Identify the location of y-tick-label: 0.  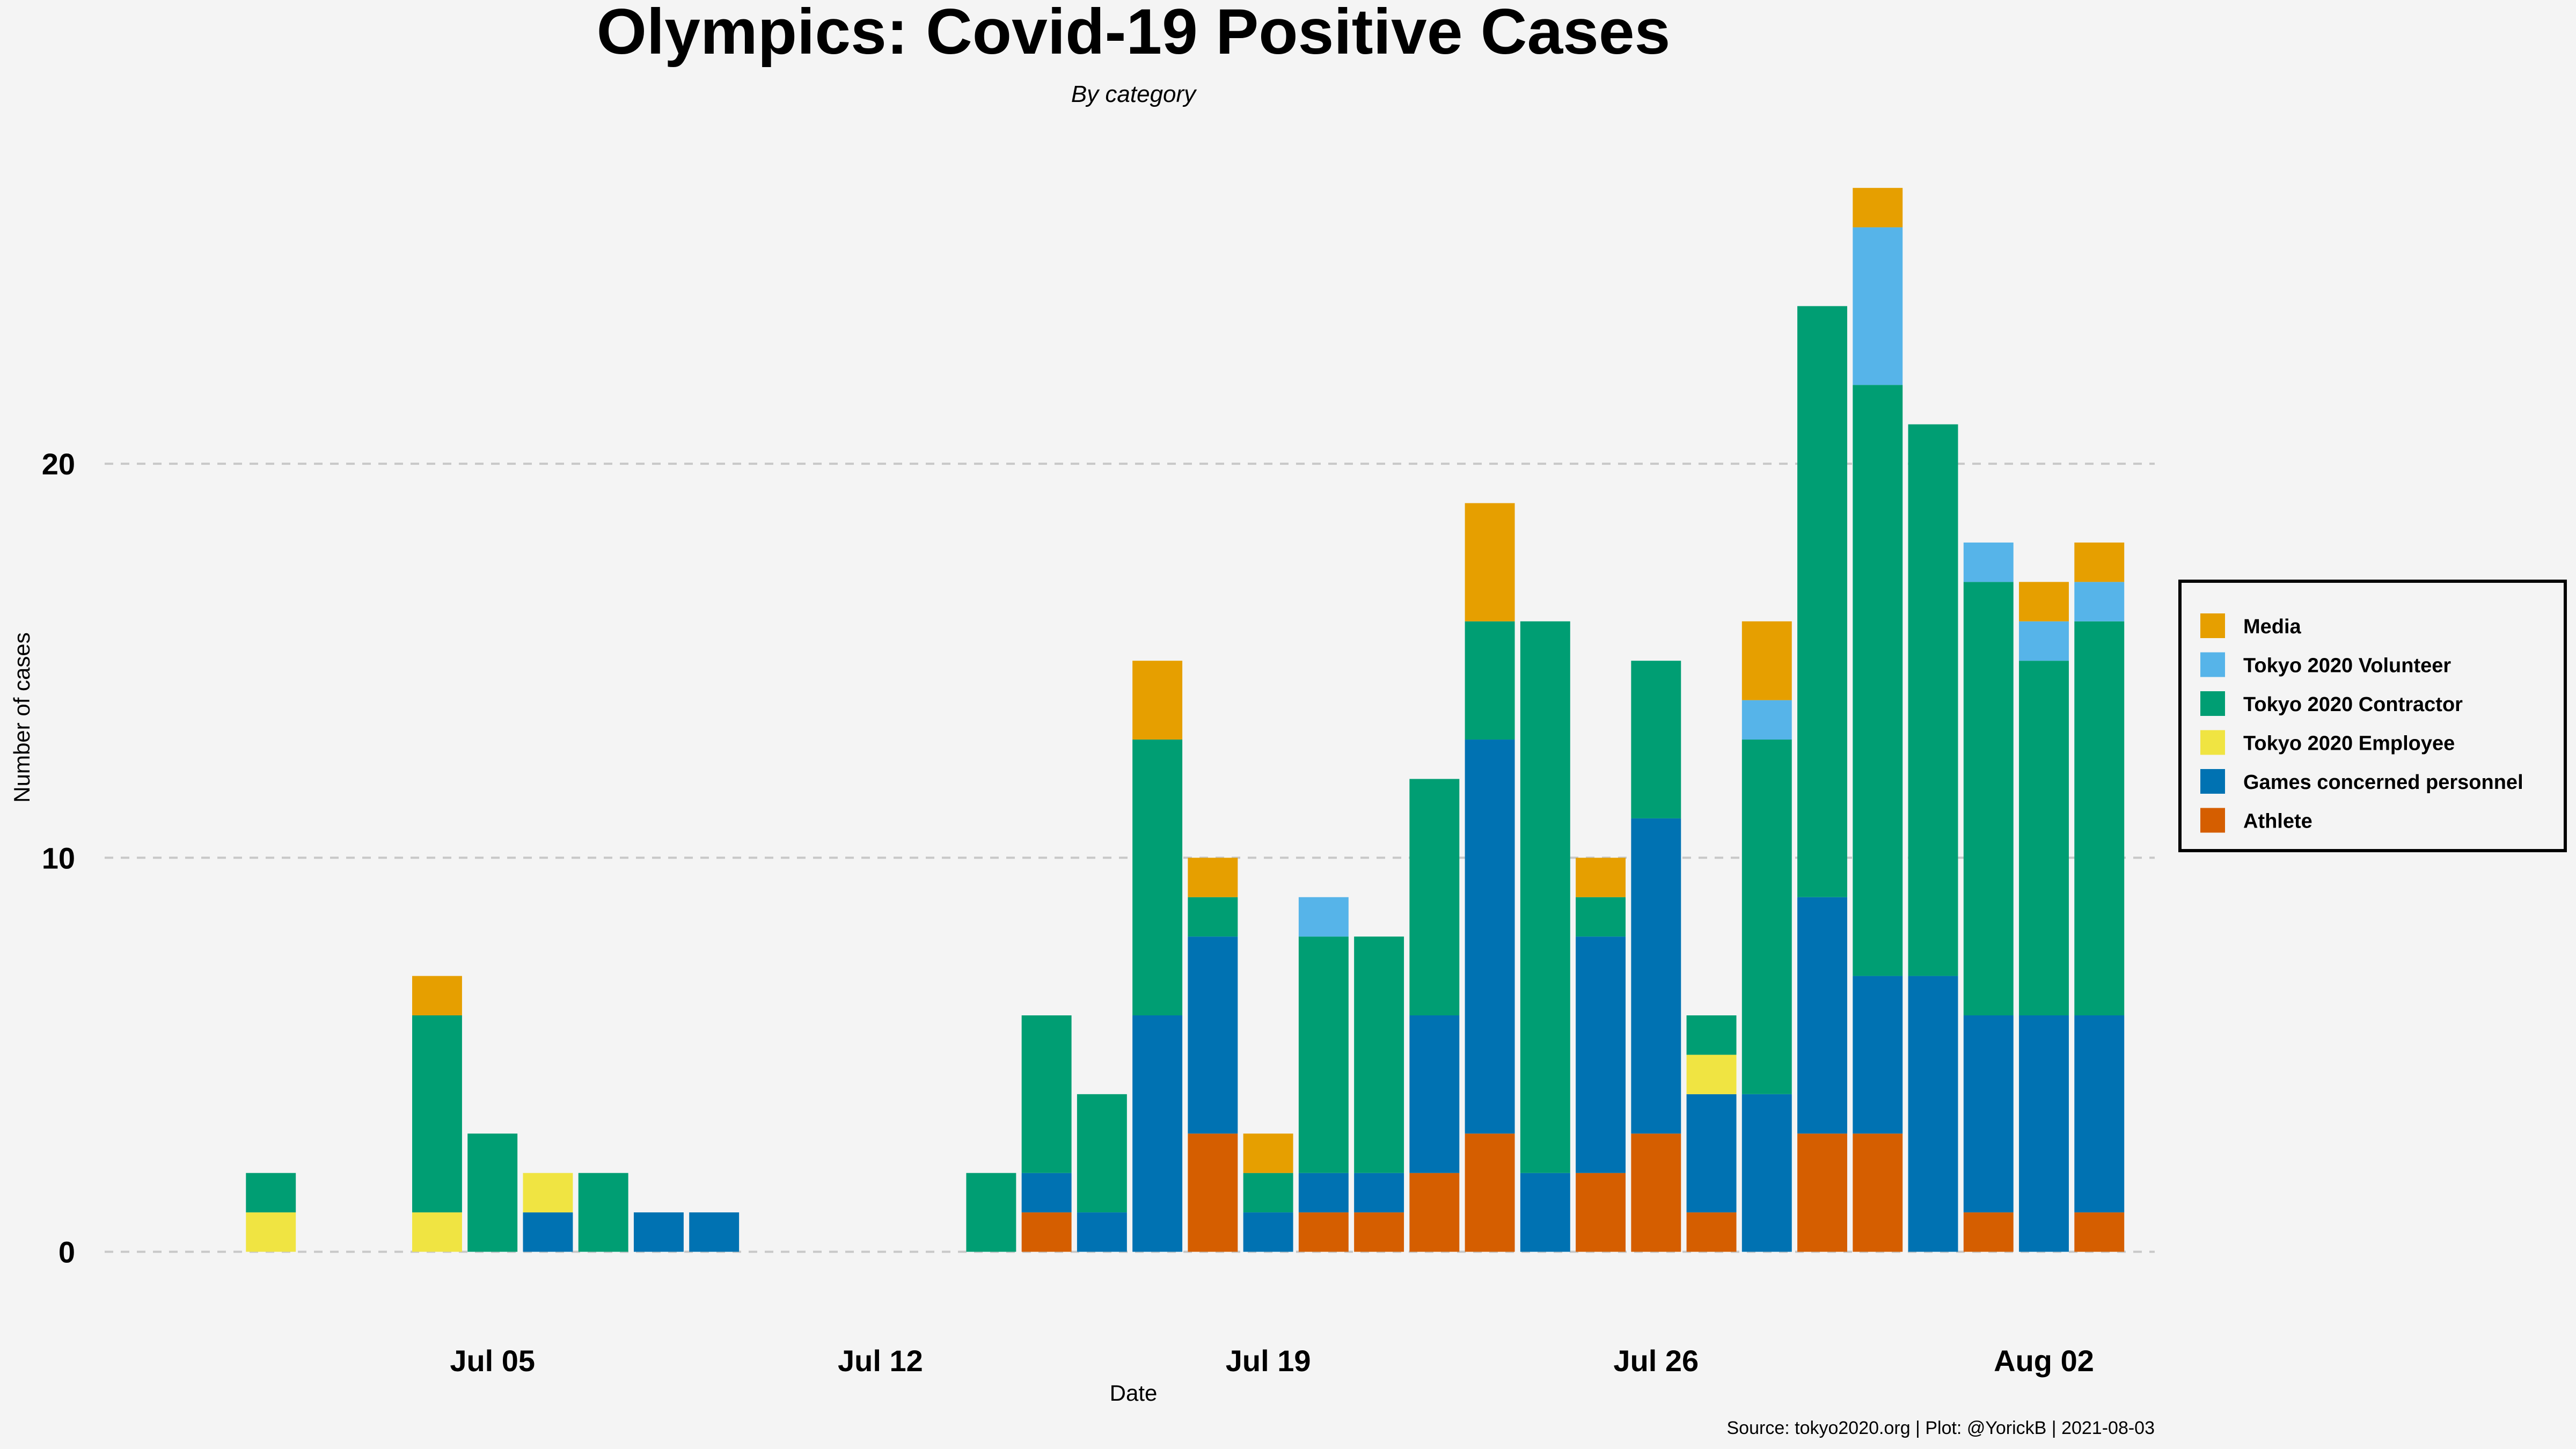
(66, 1252).